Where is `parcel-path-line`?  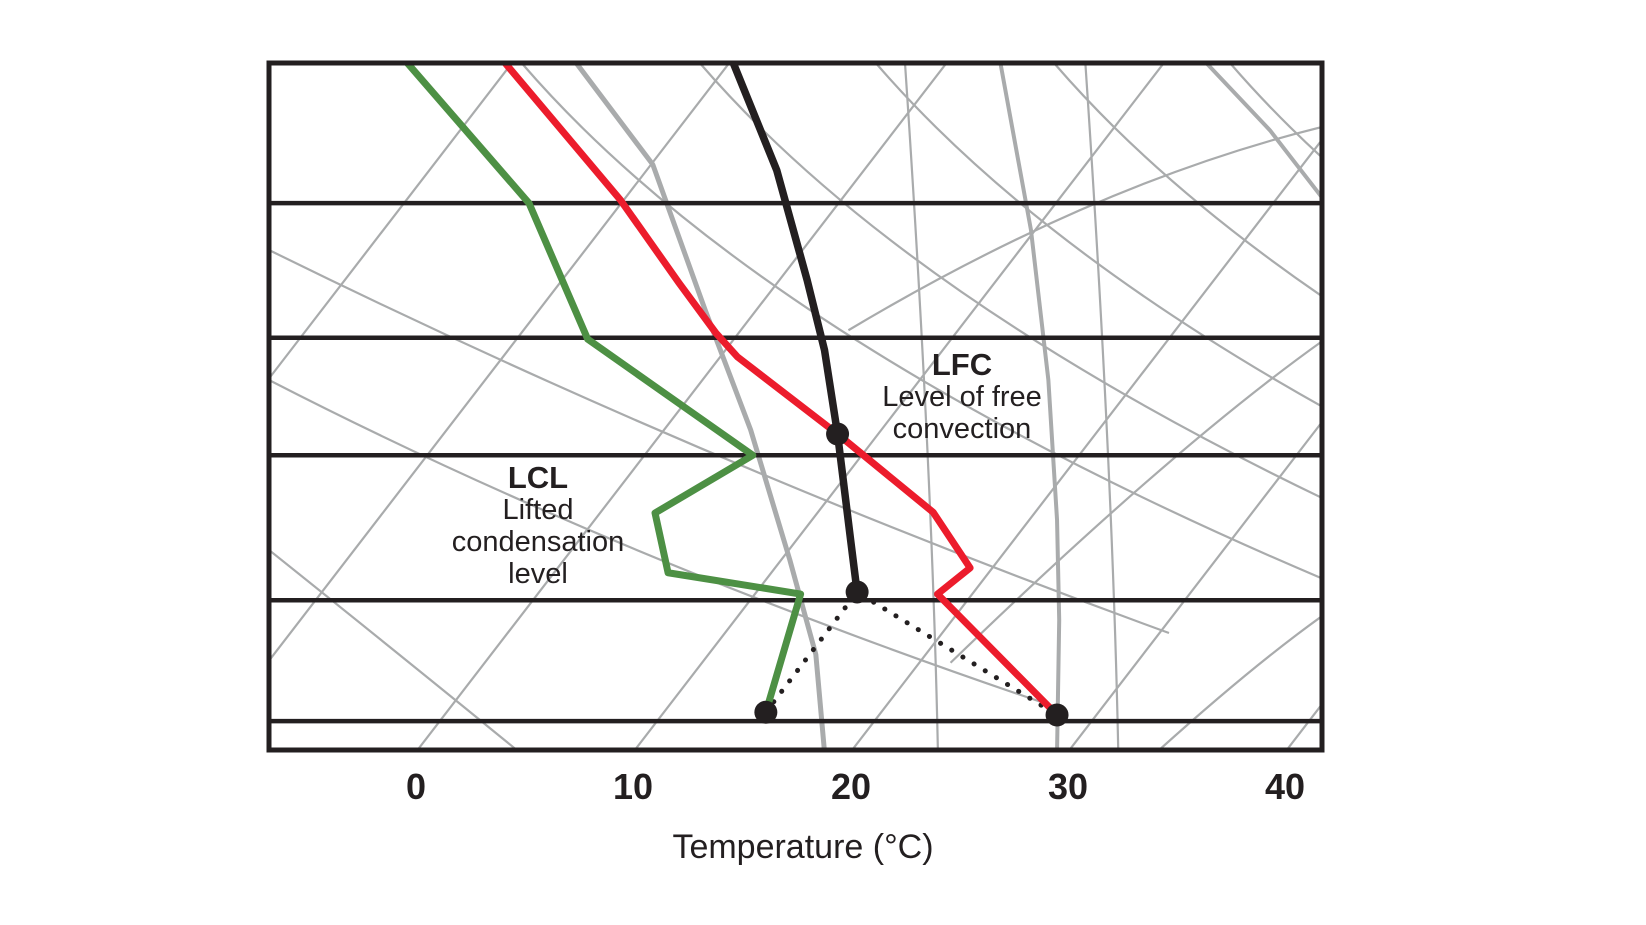 parcel-path-line is located at coordinates (795, 329).